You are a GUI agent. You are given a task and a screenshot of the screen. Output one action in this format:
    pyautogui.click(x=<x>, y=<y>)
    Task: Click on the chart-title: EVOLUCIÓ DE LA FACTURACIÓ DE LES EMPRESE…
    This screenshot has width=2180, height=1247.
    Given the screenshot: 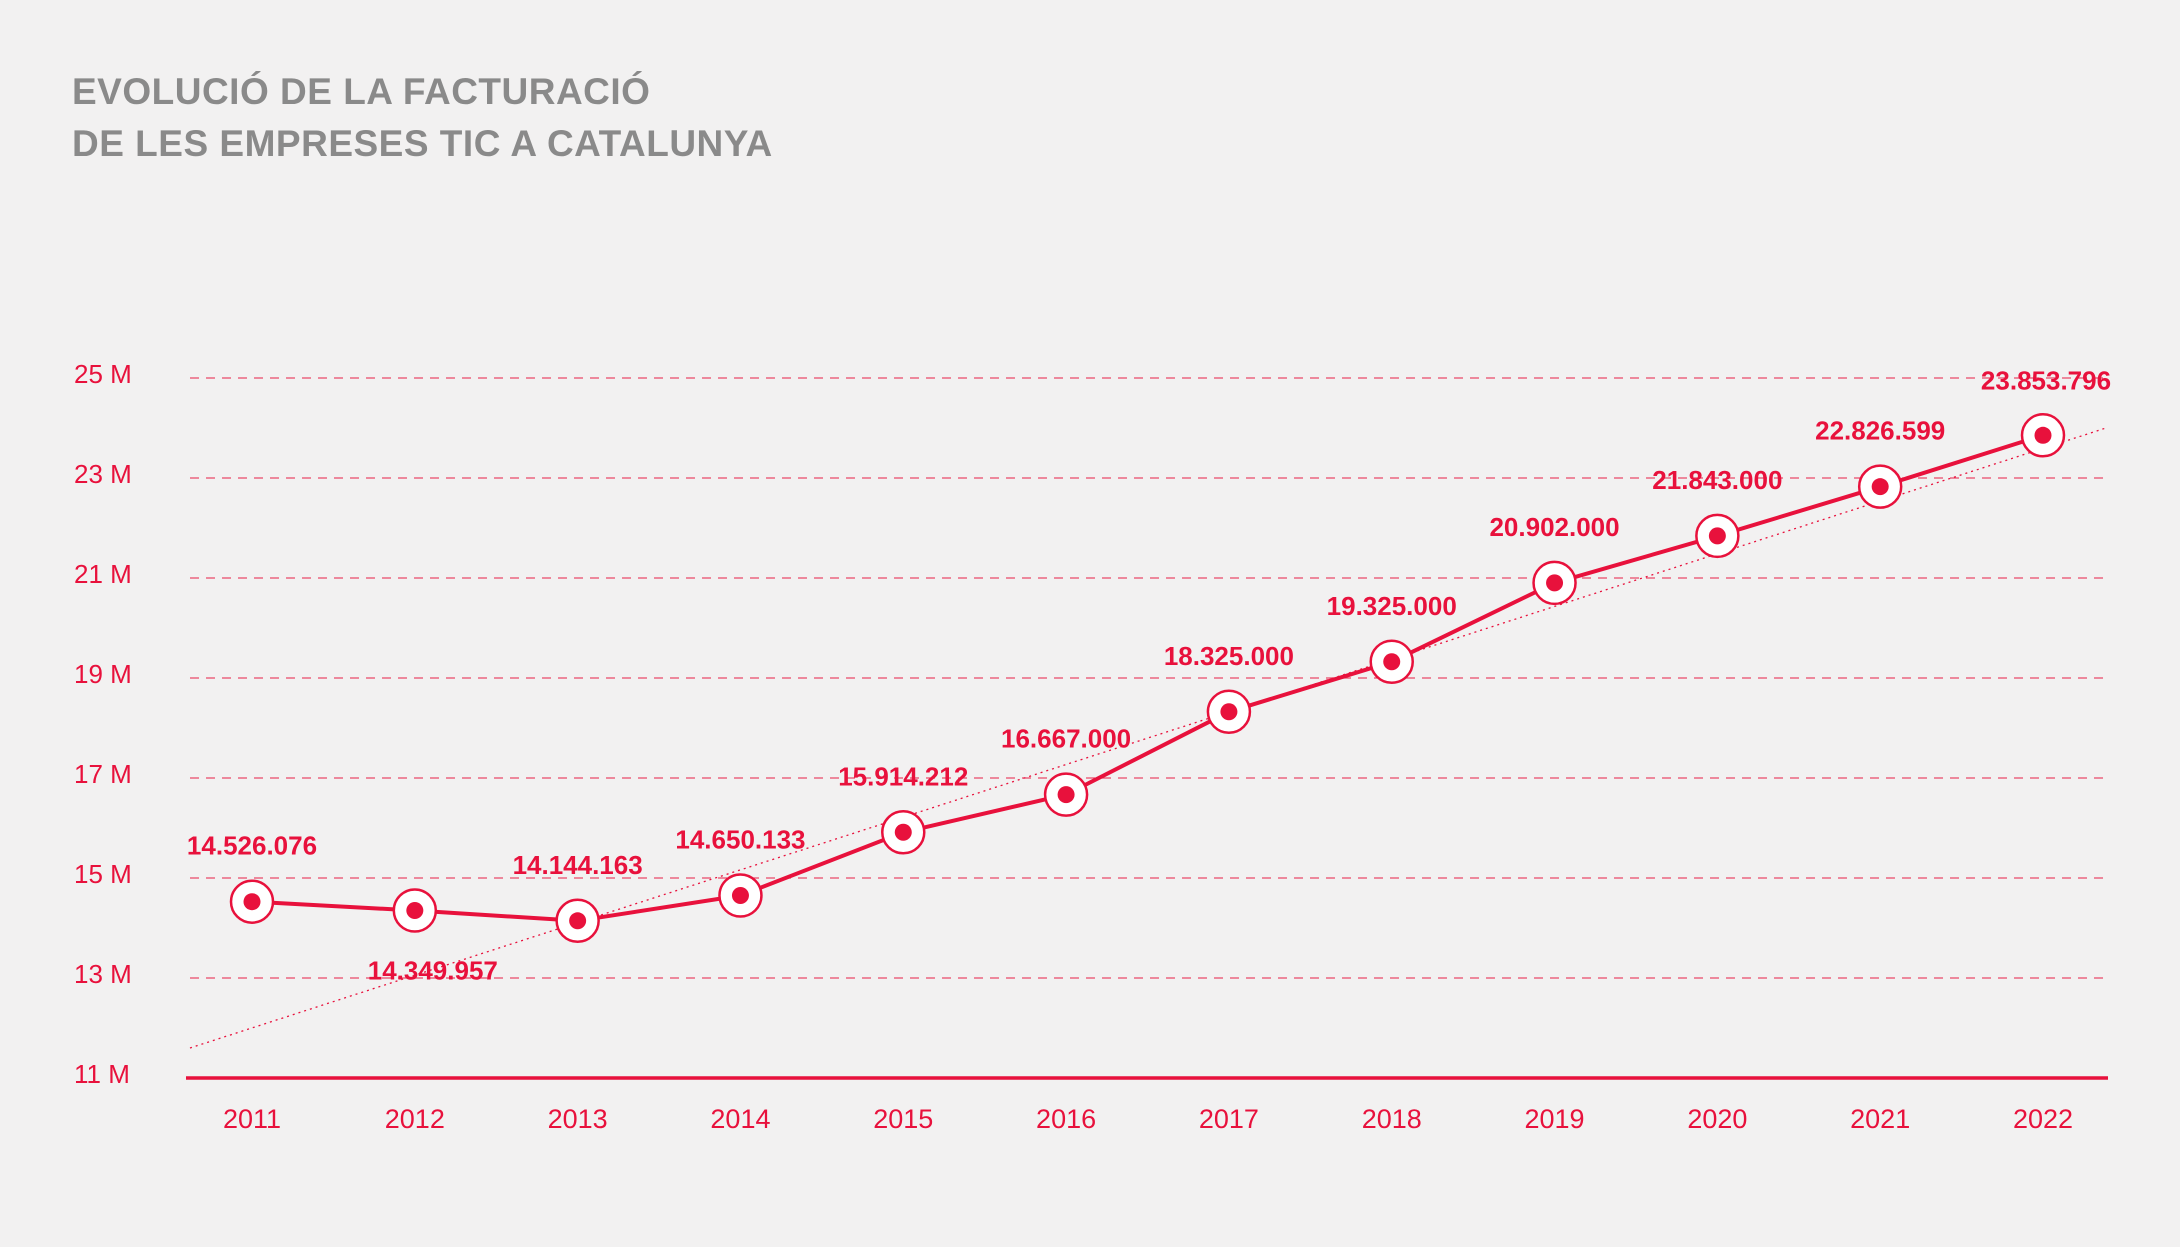 What is the action you would take?
    pyautogui.click(x=422, y=118)
    